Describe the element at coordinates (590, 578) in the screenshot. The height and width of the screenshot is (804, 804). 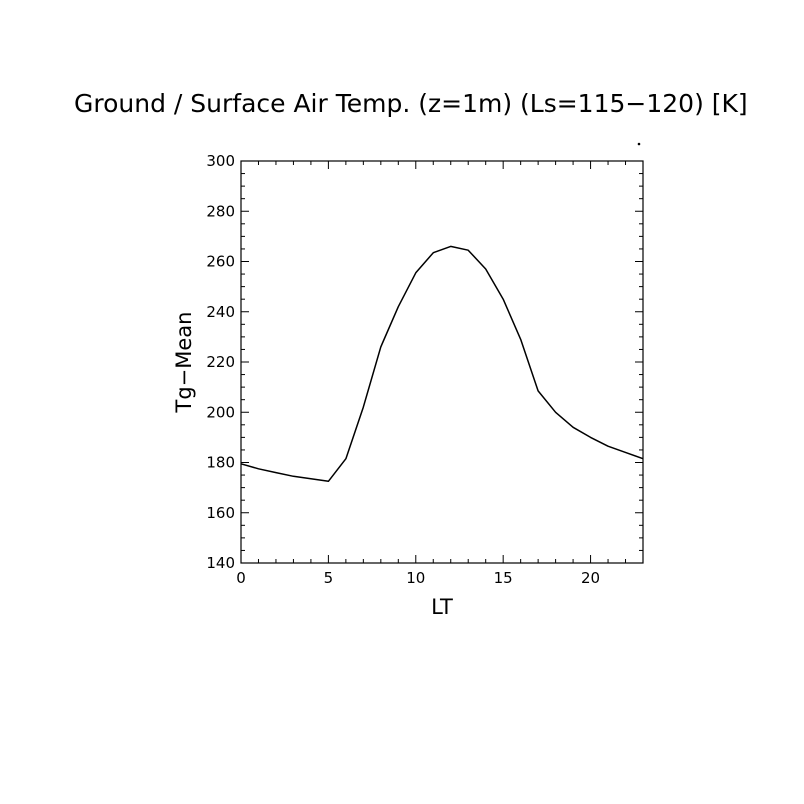
I see `x-tick-label: 20` at that location.